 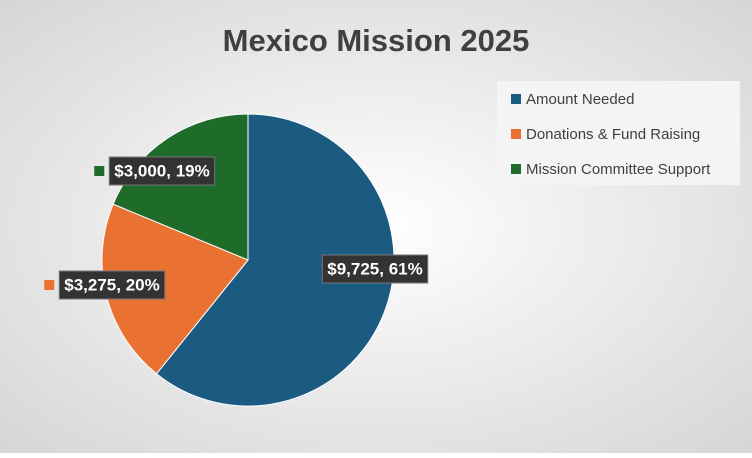 I want to click on data-label: $3,275, 20%, so click(x=111, y=284).